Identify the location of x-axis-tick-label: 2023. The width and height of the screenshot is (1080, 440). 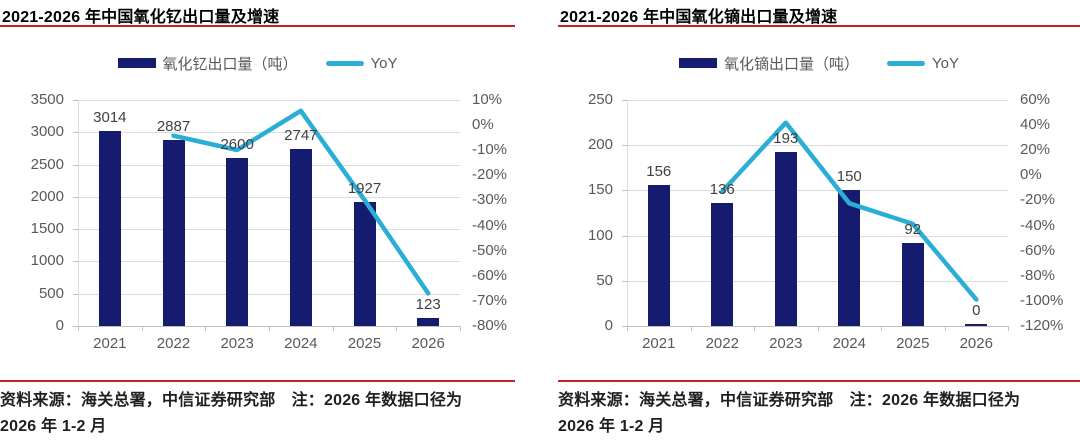
(786, 343).